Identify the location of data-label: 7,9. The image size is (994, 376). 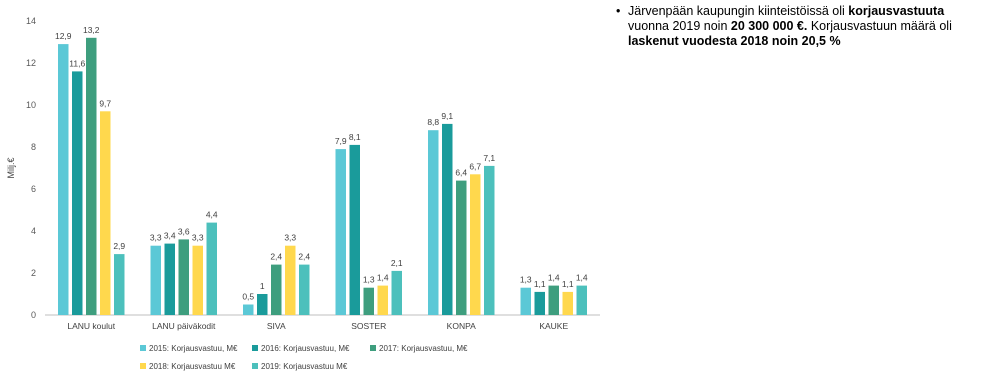
(341, 141).